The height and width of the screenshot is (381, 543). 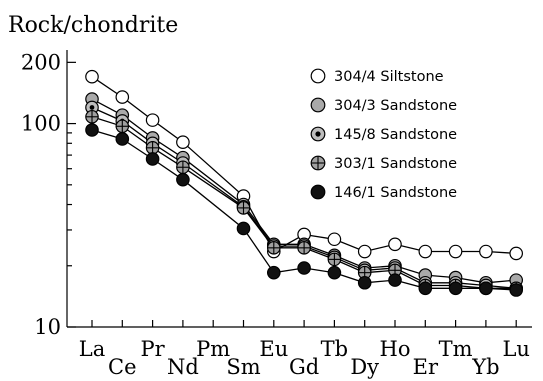 I want to click on x-tick-label-er: Er, so click(x=426, y=367).